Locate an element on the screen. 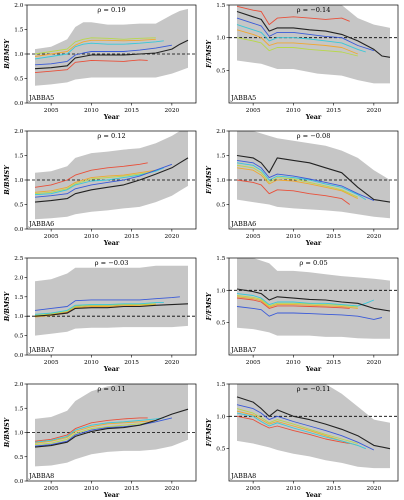  model-label: JABBA7 is located at coordinates (243, 350).